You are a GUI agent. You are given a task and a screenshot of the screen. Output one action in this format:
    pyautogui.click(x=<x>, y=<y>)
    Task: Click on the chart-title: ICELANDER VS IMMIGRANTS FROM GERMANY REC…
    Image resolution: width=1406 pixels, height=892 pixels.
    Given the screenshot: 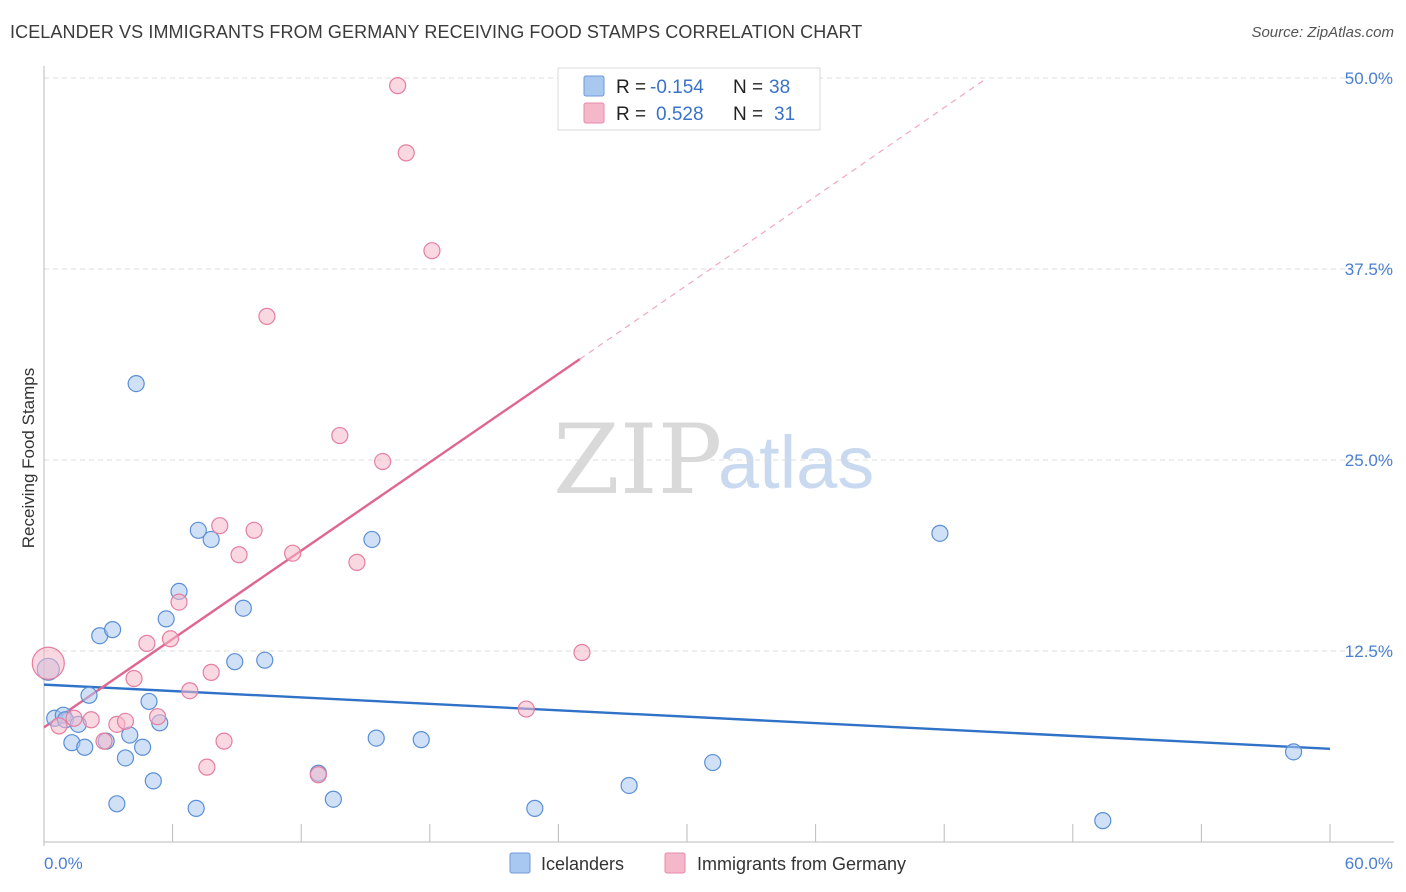 What is the action you would take?
    pyautogui.click(x=436, y=32)
    